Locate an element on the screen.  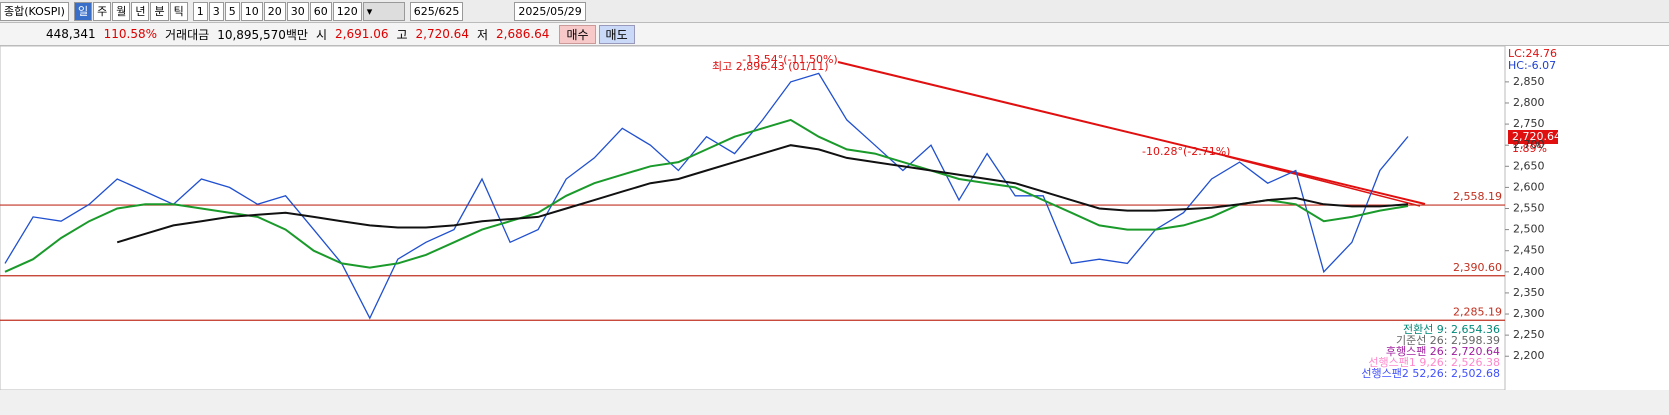
sell-button: 매도 is located at coordinates (616, 34).